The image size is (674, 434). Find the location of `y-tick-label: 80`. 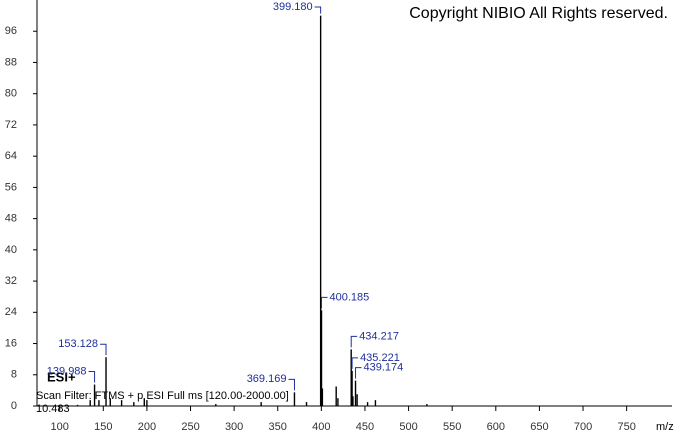

y-tick-label: 80 is located at coordinates (11, 94).